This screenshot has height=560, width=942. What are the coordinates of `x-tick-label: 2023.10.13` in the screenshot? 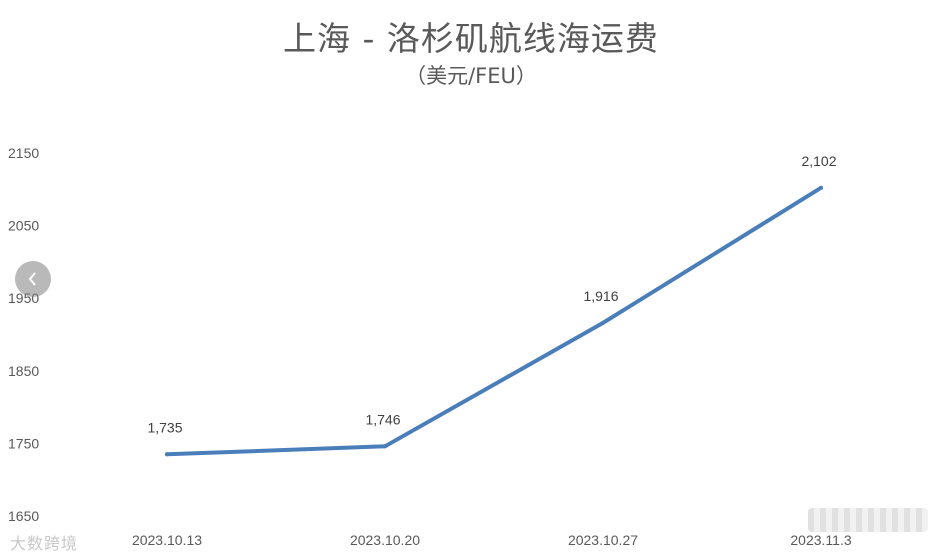 It's located at (167, 540).